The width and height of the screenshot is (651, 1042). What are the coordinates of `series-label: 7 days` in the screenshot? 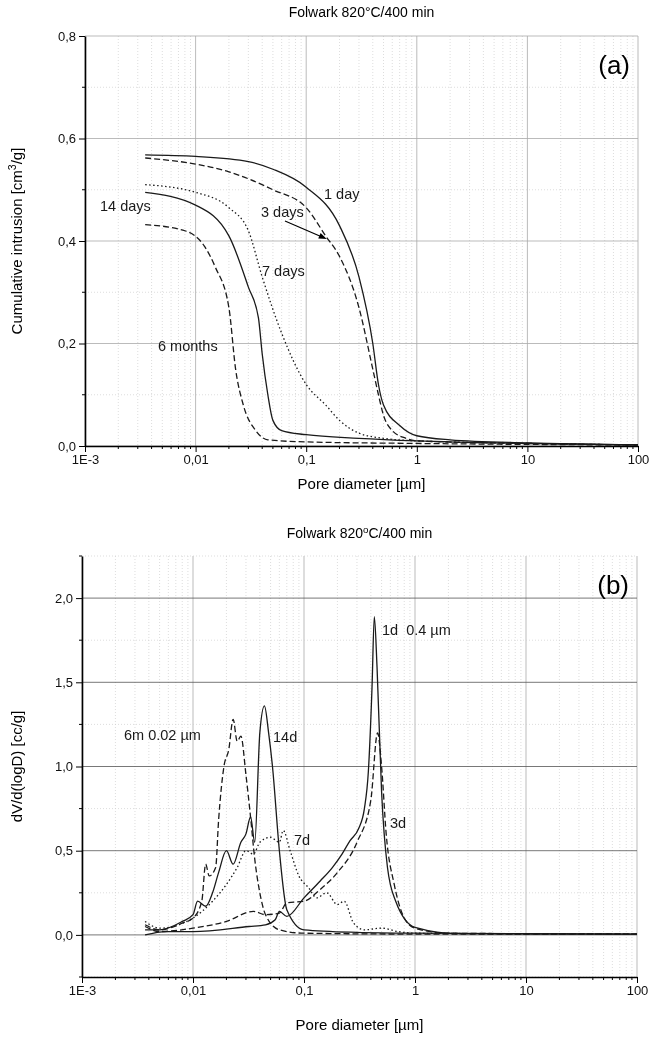 It's located at (283, 271).